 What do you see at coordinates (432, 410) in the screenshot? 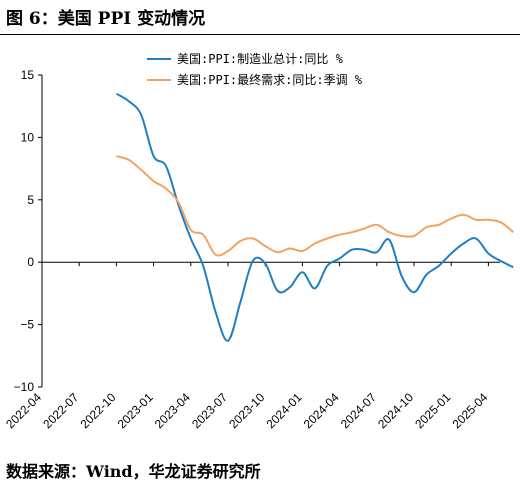
I see `x-tick-label: 2025-01` at bounding box center [432, 410].